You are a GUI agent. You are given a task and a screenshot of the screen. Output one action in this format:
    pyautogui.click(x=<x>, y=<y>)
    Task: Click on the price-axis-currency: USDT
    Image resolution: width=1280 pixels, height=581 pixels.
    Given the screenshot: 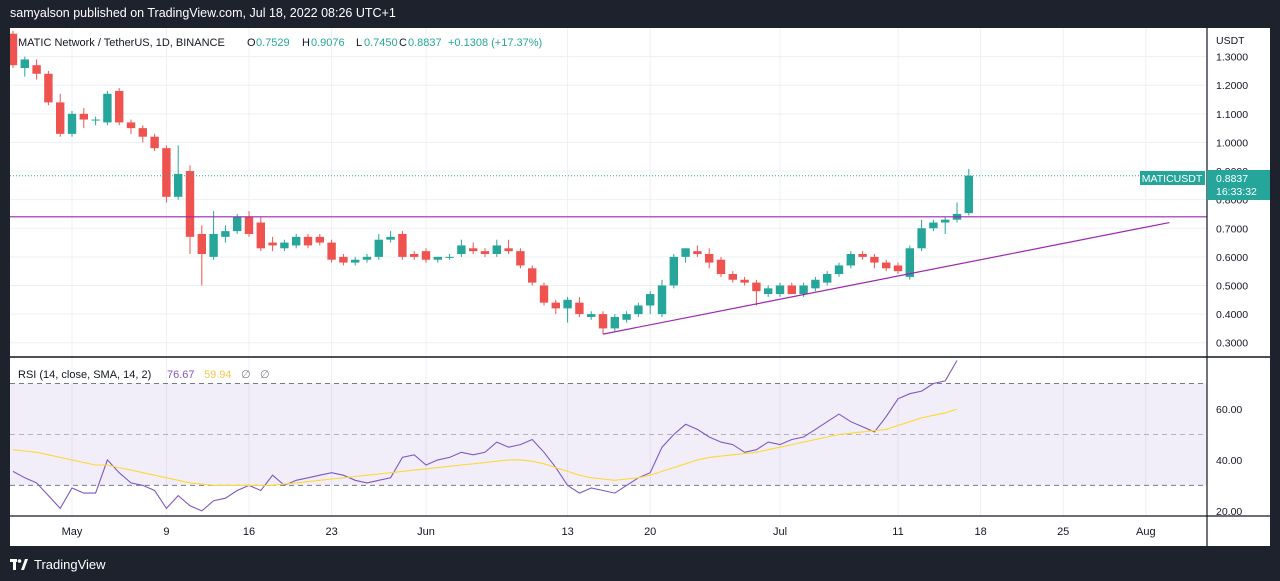 What is the action you would take?
    pyautogui.click(x=1230, y=41)
    